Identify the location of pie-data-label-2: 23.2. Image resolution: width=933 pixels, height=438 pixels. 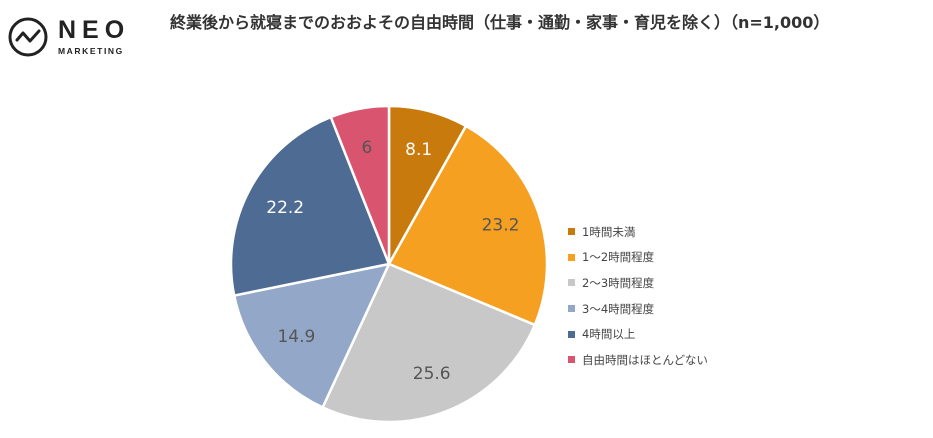
(501, 225).